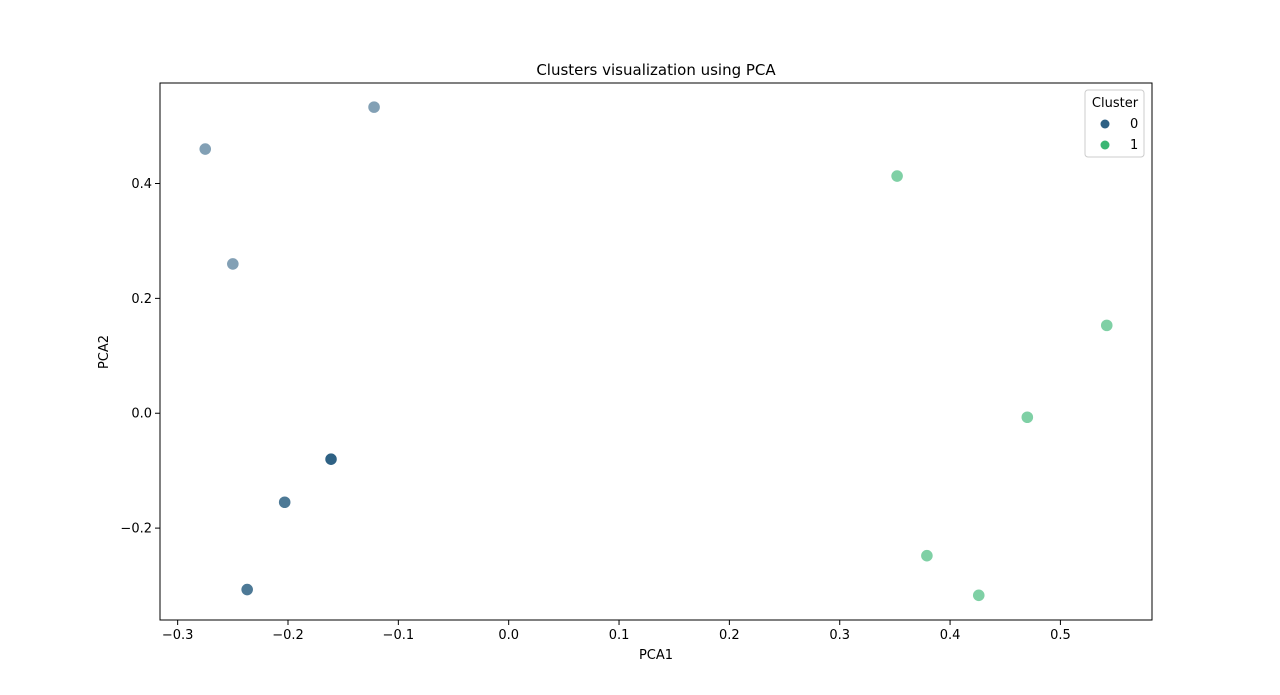 Image resolution: width=1280 pixels, height=695 pixels. Describe the element at coordinates (656, 70) in the screenshot. I see `chart-title: Clusters visualization using PCA` at that location.